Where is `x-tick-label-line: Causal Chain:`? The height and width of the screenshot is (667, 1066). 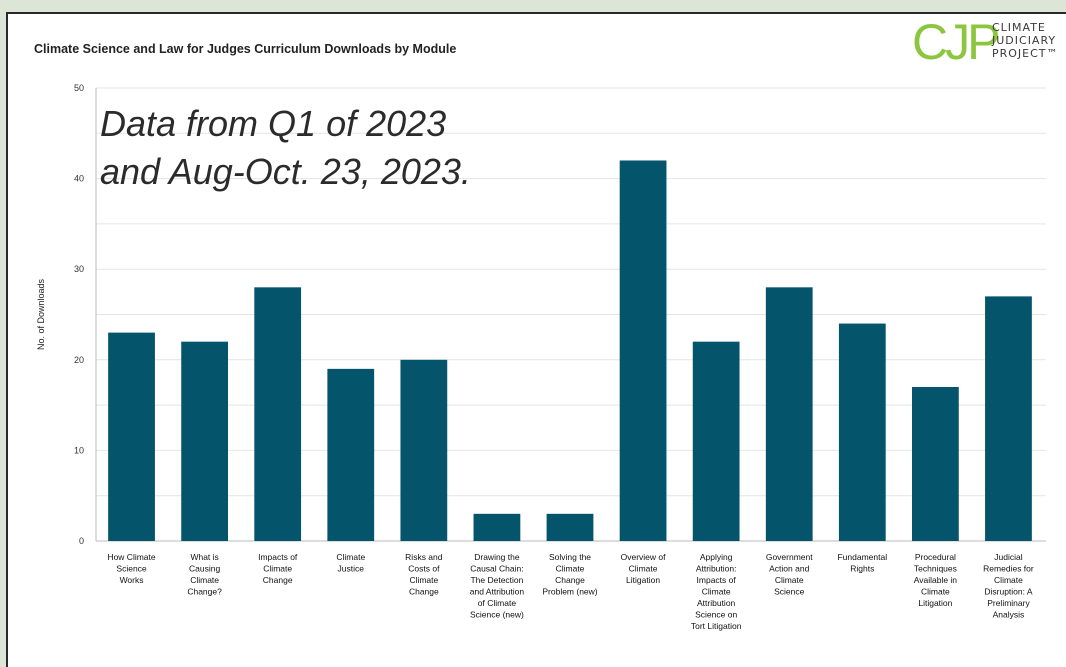
x-tick-label-line: Causal Chain: is located at coordinates (496, 569).